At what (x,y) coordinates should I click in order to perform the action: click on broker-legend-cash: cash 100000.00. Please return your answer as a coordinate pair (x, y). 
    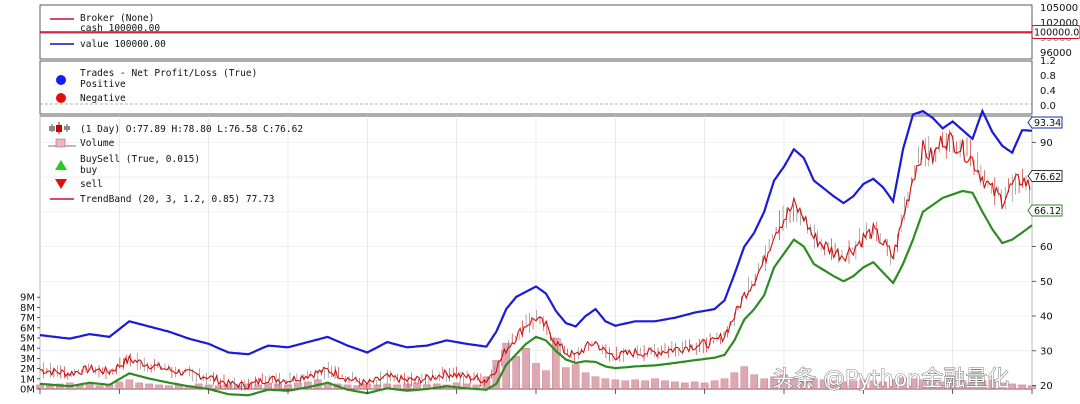
    Looking at the image, I should click on (120, 28).